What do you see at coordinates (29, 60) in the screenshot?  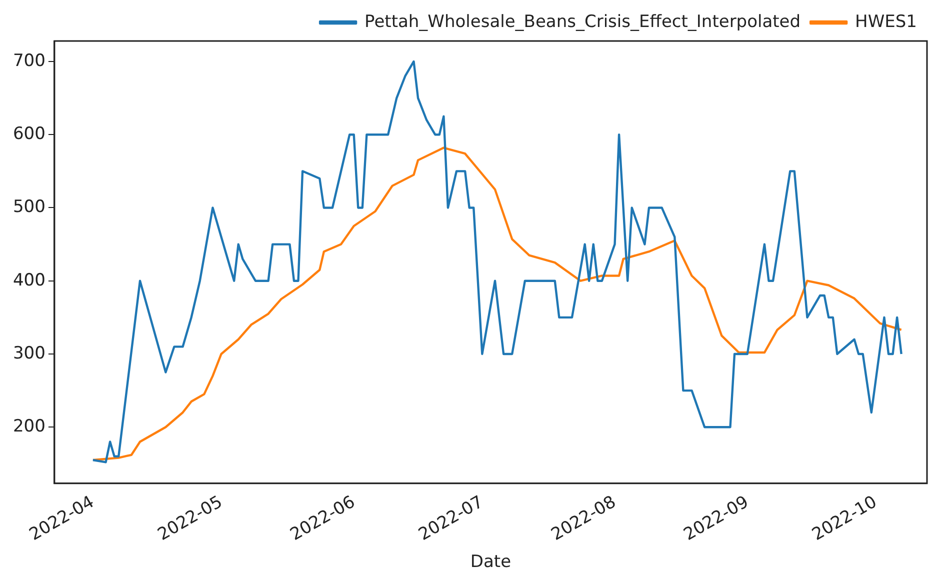 I see `y-tick-label: 700` at bounding box center [29, 60].